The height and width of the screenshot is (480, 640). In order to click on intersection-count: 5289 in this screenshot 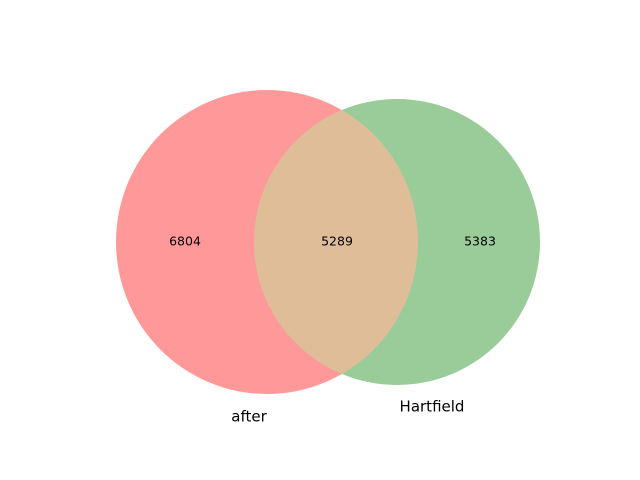, I will do `click(337, 241)`.